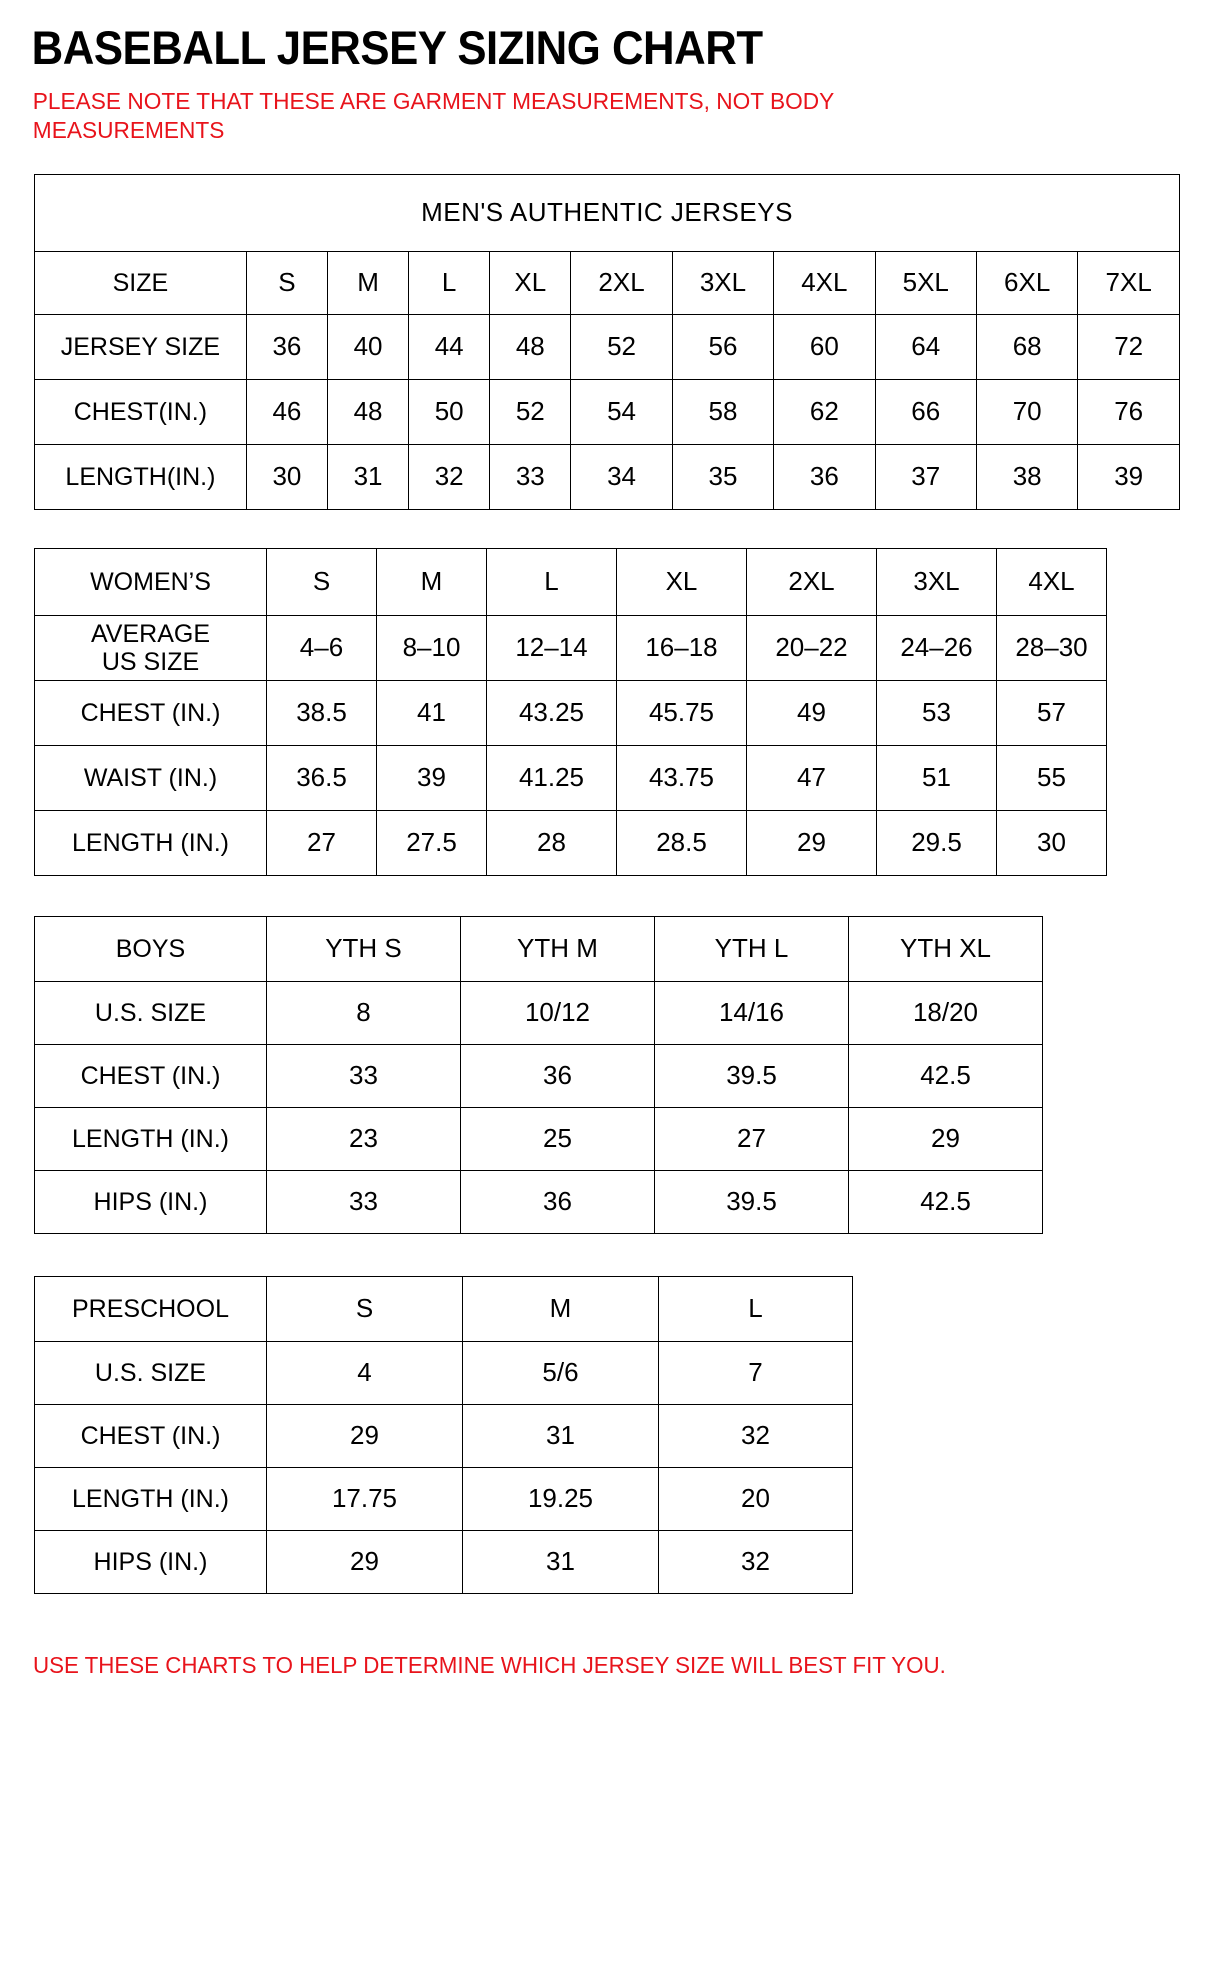 The image size is (1220, 1974). I want to click on mens-header-row: SIZE S M L XL 2XL 3XL 4XL 5XL 6XL 7XL, so click(607, 283).